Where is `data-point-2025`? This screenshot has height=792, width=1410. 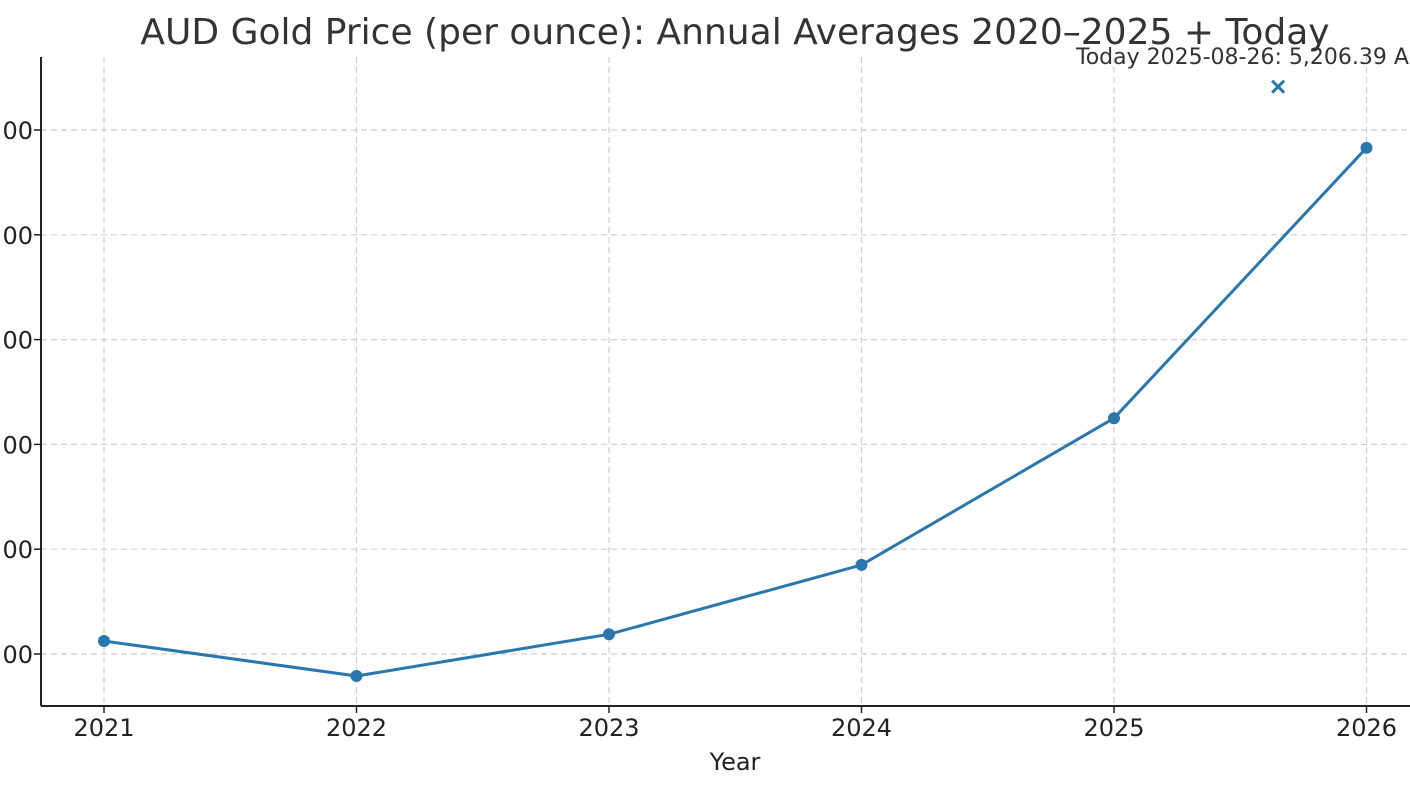
data-point-2025 is located at coordinates (1114, 418).